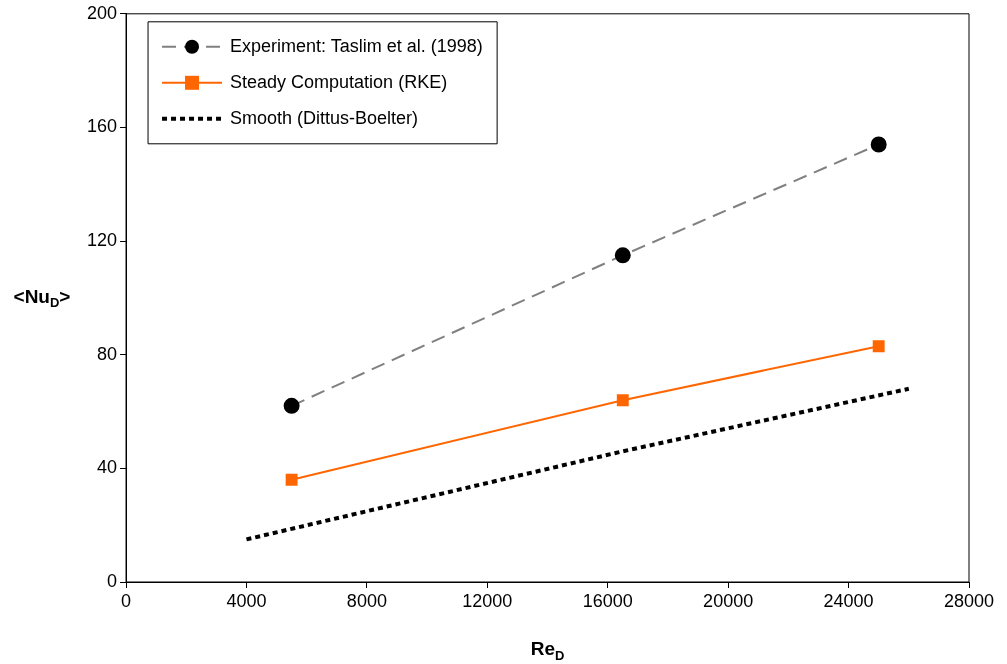 The height and width of the screenshot is (664, 1007). Describe the element at coordinates (728, 600) in the screenshot. I see `x-tick-label: 20000` at that location.